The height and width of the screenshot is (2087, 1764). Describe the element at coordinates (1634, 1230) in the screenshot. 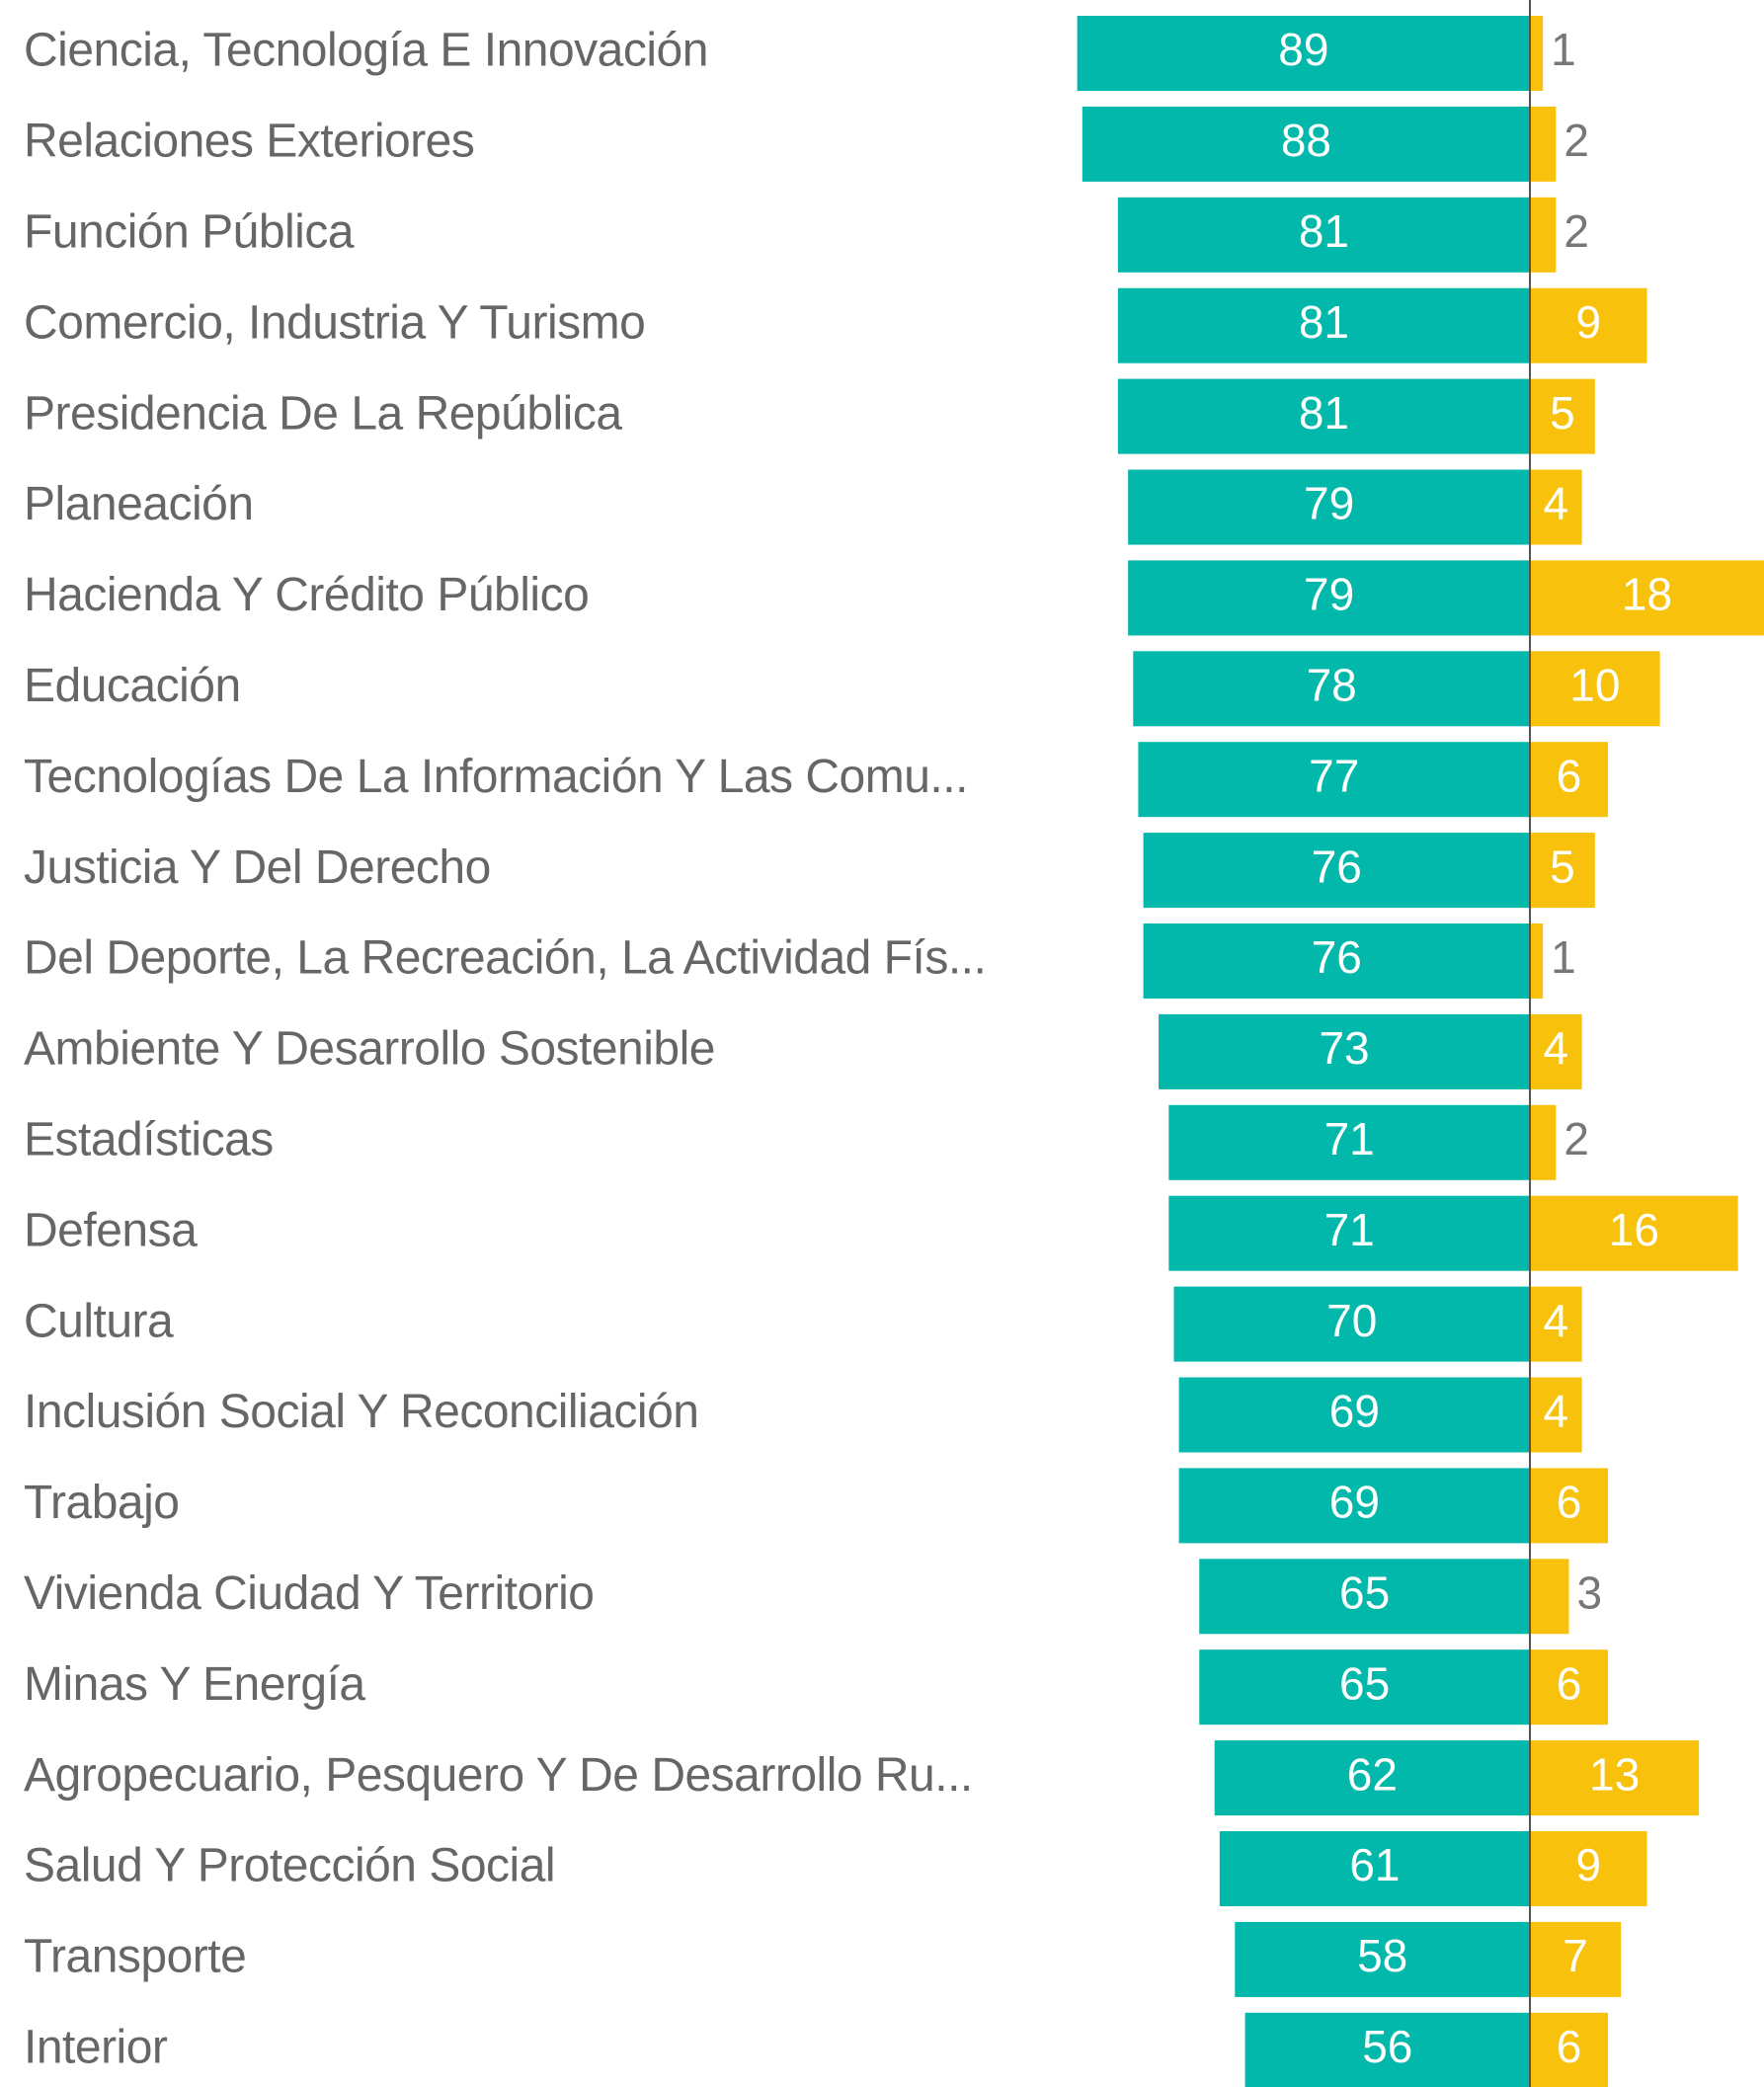

I see `value-label: 16` at that location.